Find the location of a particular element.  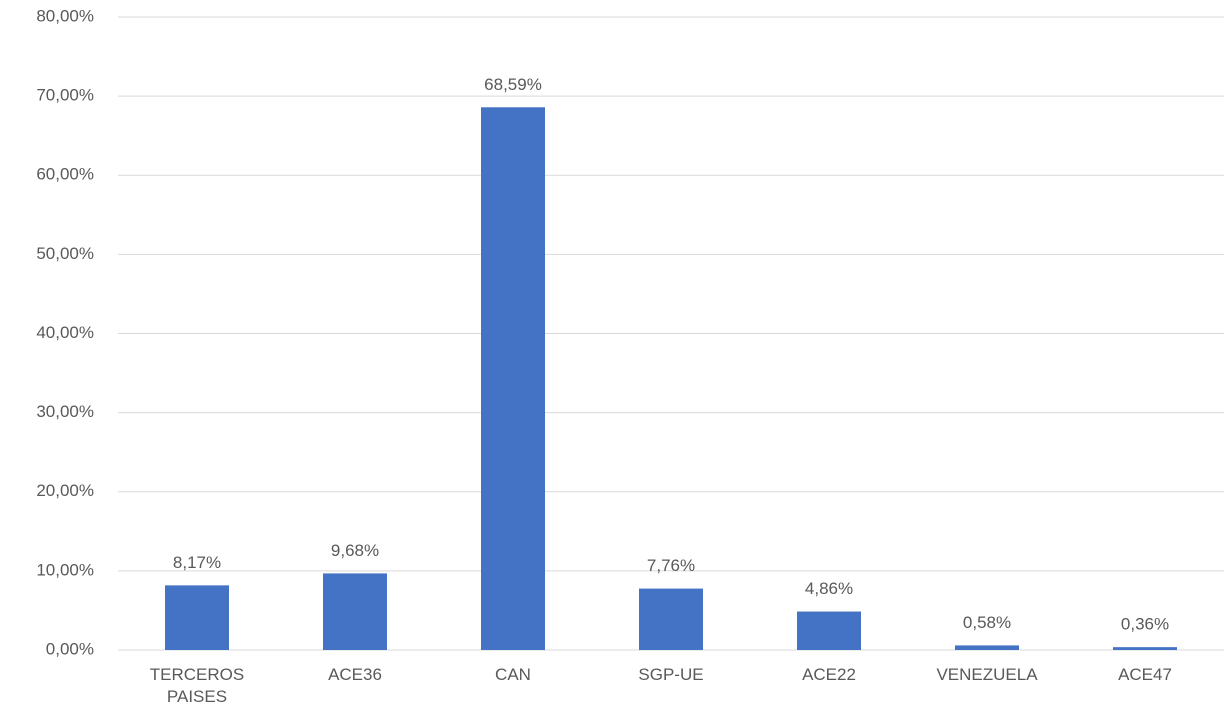

y-tick-label: 70,00% is located at coordinates (65, 95).